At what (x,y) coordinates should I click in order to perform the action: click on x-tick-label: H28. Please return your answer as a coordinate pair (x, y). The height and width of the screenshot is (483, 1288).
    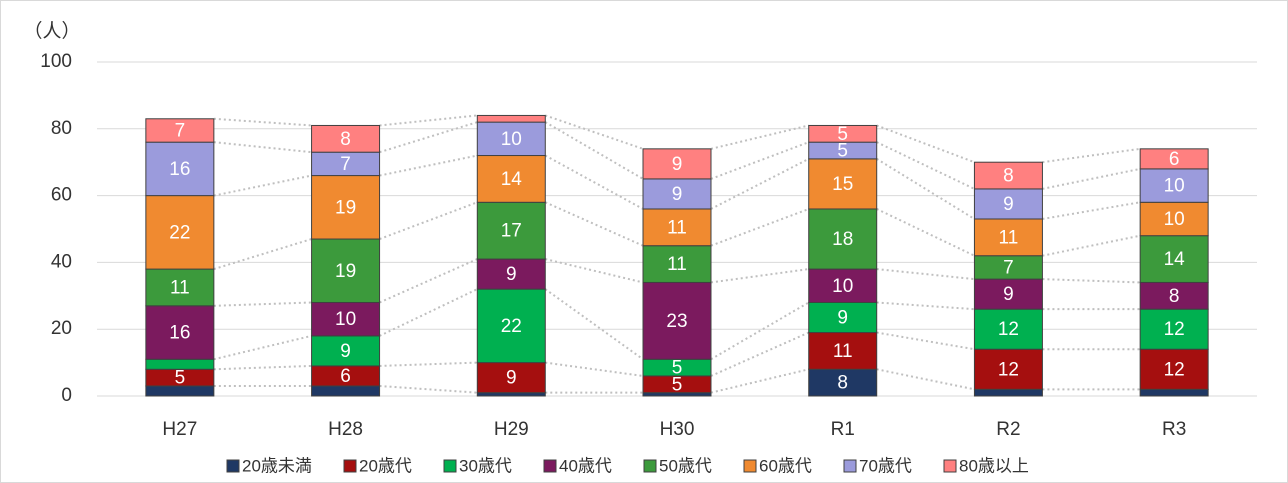
    Looking at the image, I should click on (345, 429).